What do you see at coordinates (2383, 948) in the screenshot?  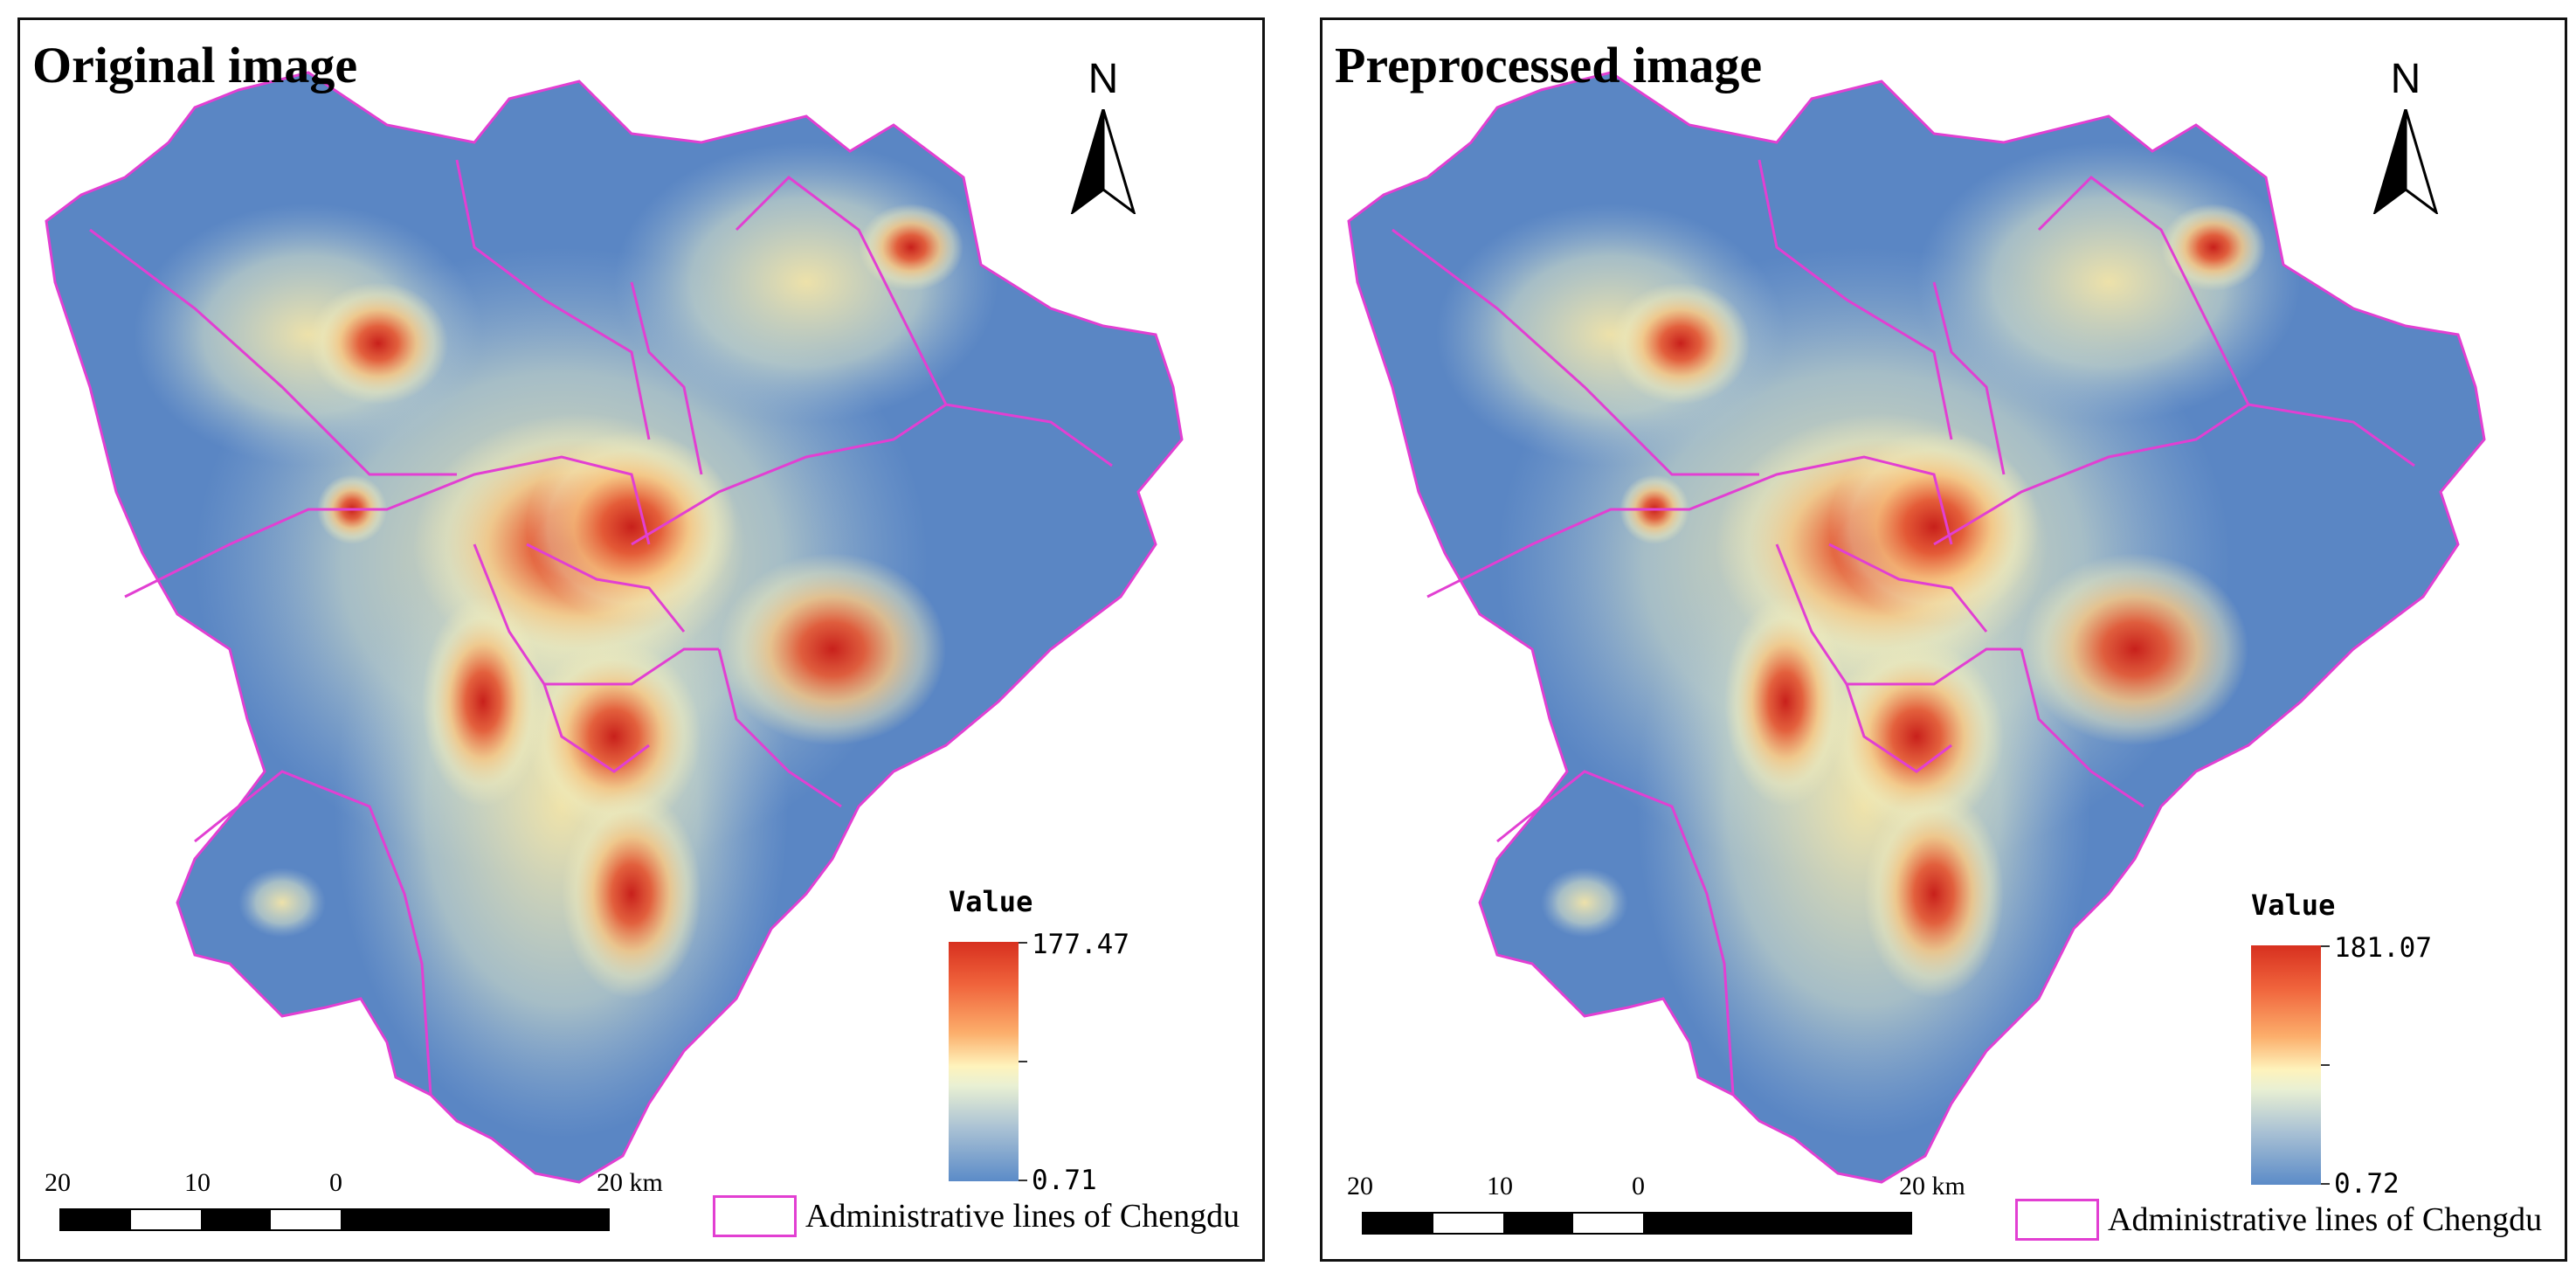 I see `legend-max-value: 181.07` at bounding box center [2383, 948].